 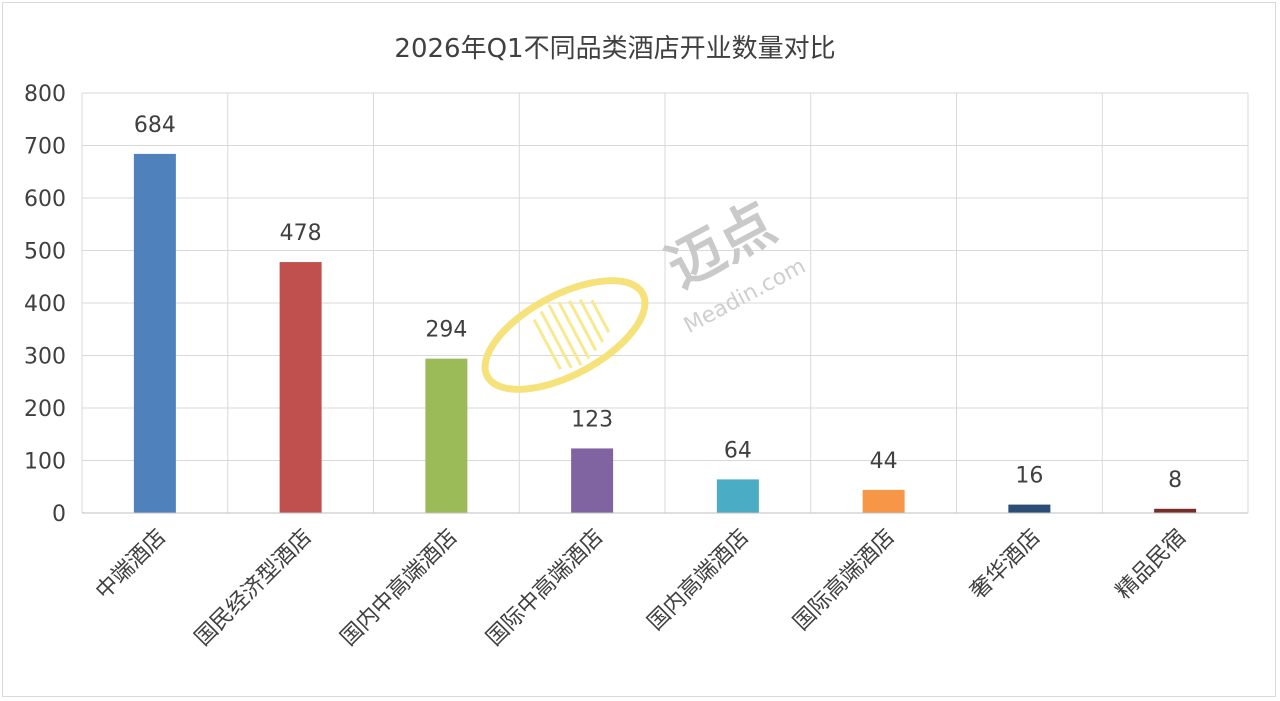 What do you see at coordinates (155, 125) in the screenshot?
I see `data-label: 684` at bounding box center [155, 125].